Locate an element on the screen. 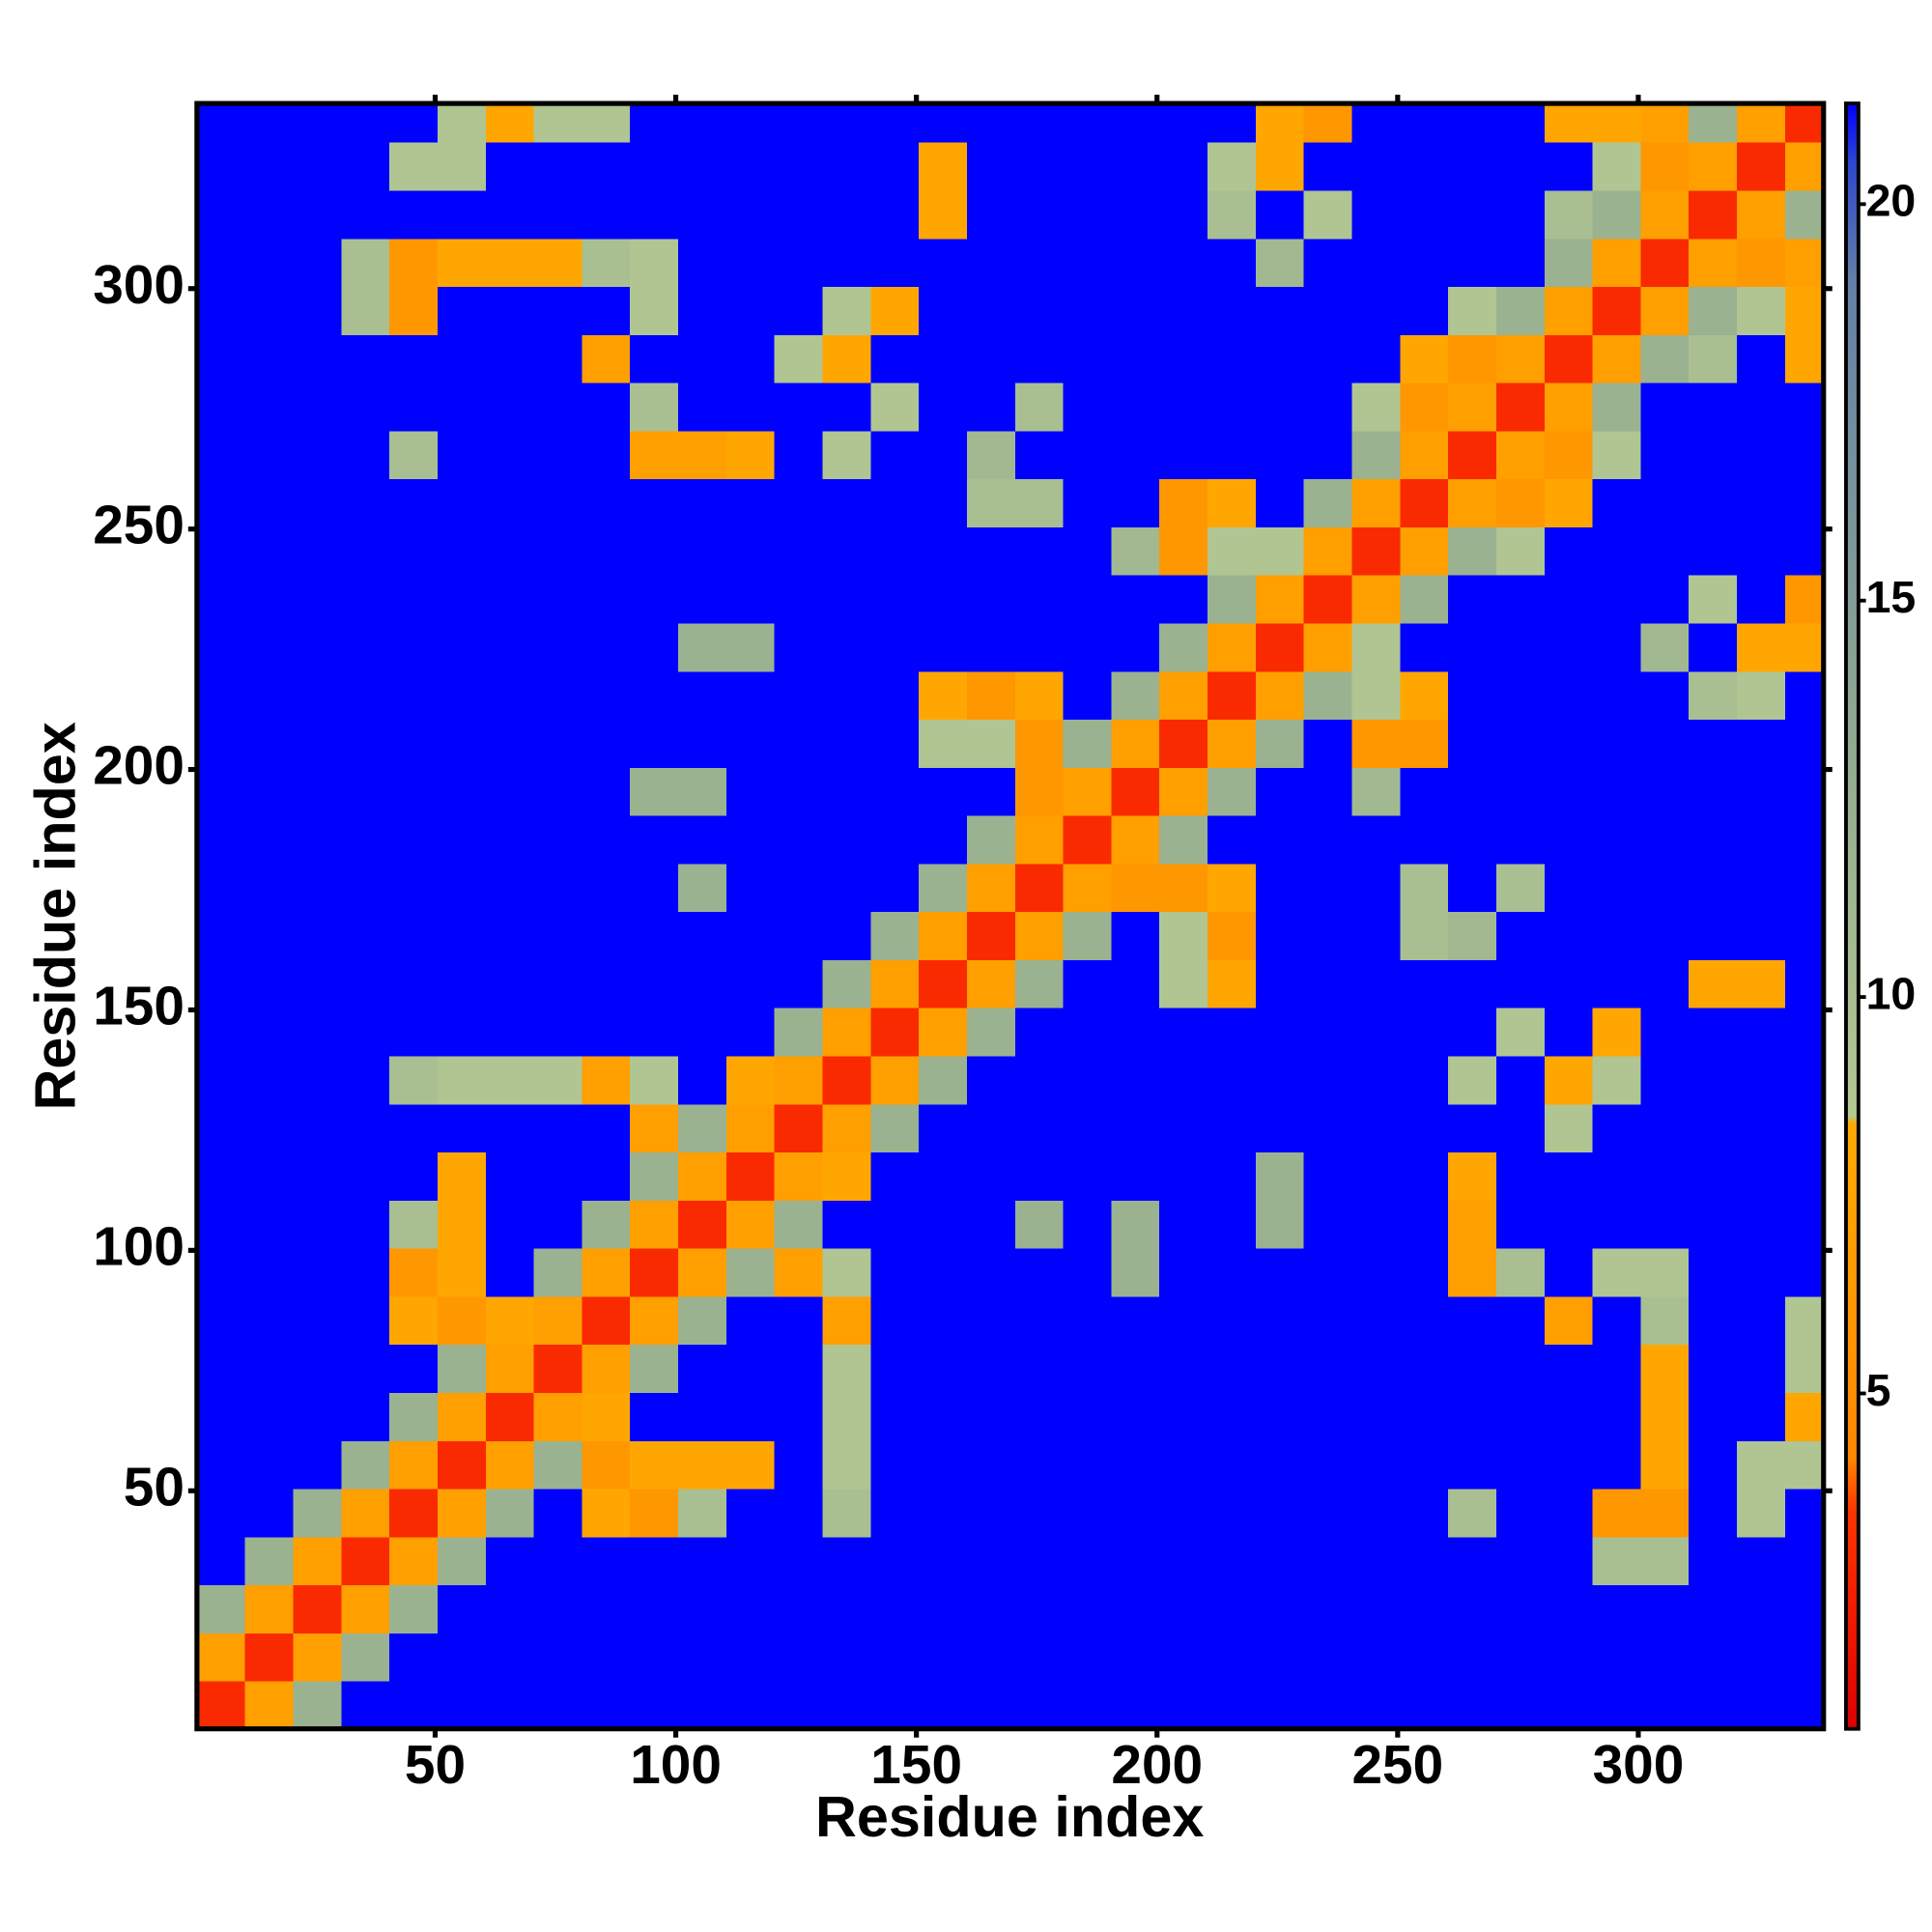  x-tick-label: 200 is located at coordinates (1157, 1765).